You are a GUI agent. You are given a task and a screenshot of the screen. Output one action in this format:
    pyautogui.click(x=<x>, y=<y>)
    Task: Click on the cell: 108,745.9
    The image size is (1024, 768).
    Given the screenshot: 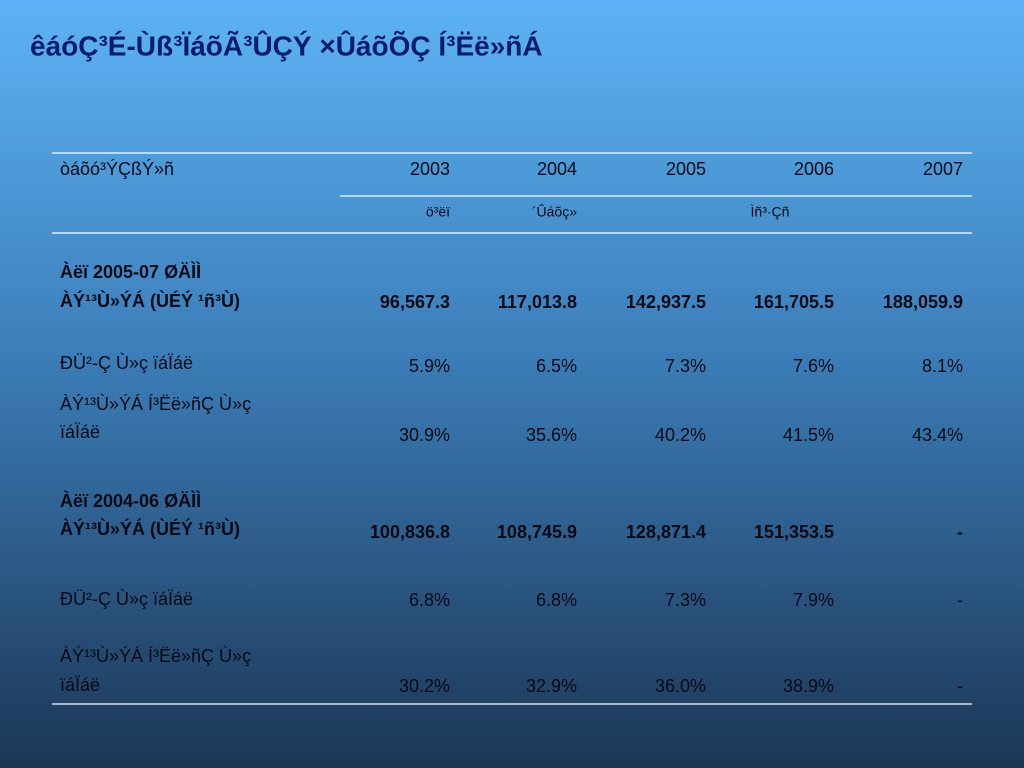 What is the action you would take?
    pyautogui.click(x=537, y=532)
    